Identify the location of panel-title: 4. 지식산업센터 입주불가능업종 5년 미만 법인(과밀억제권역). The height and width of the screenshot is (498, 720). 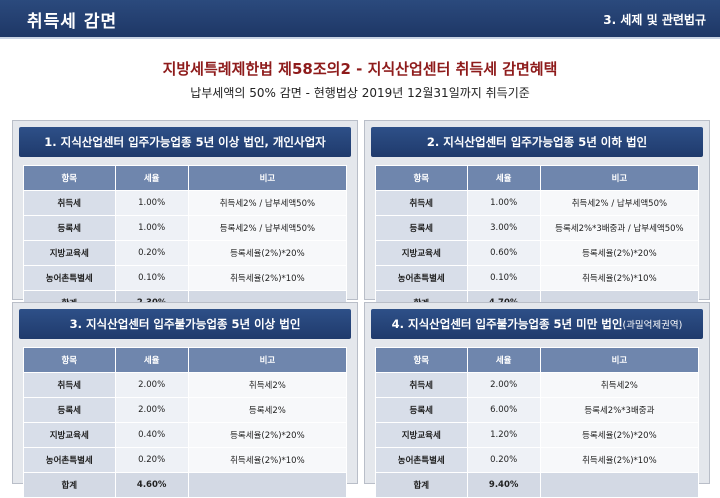
(537, 324).